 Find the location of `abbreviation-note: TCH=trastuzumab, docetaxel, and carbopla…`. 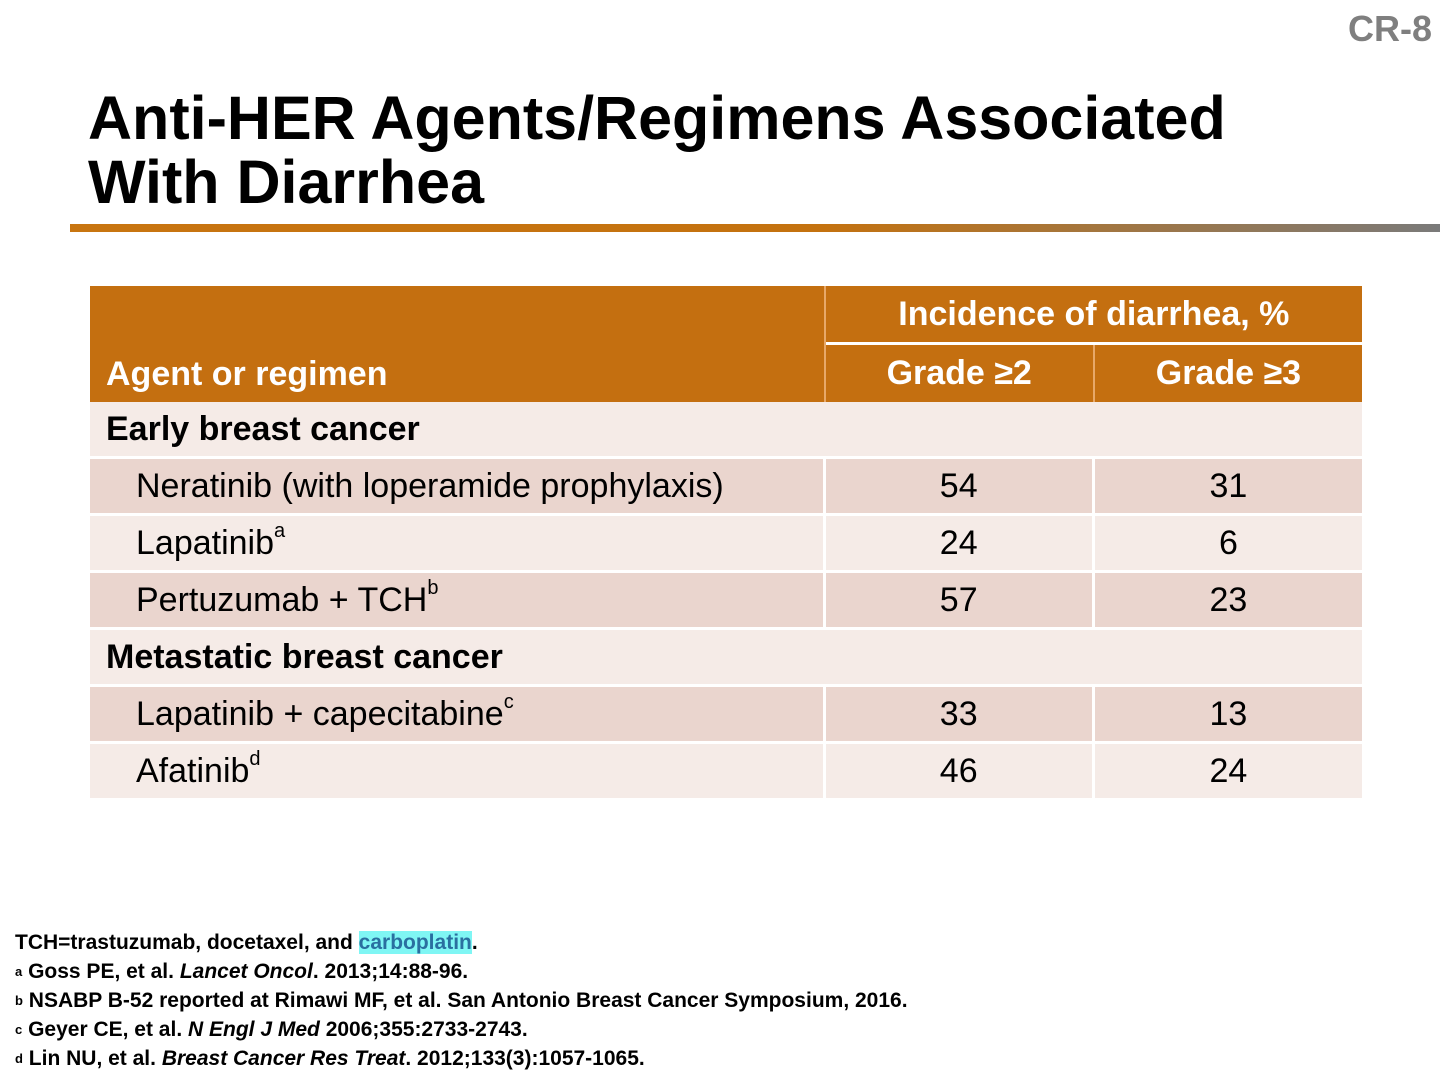

abbreviation-note: TCH=trastuzumab, docetaxel, and carbopla… is located at coordinates (246, 942).